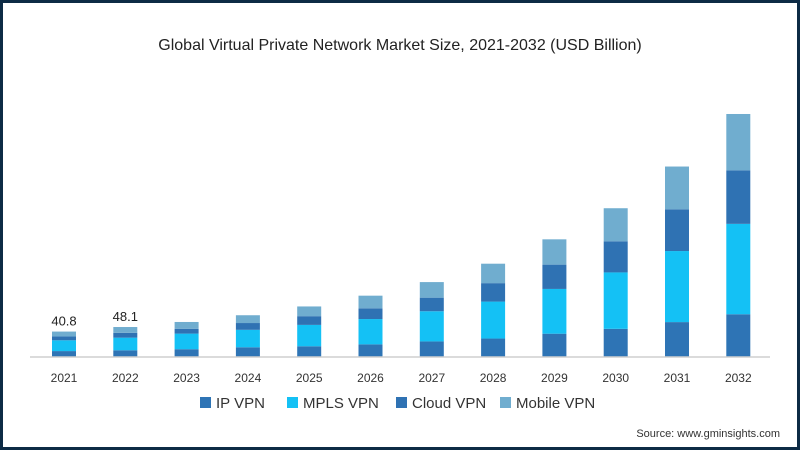  What do you see at coordinates (677, 230) in the screenshot?
I see `bar-cloud-vpn-2031` at bounding box center [677, 230].